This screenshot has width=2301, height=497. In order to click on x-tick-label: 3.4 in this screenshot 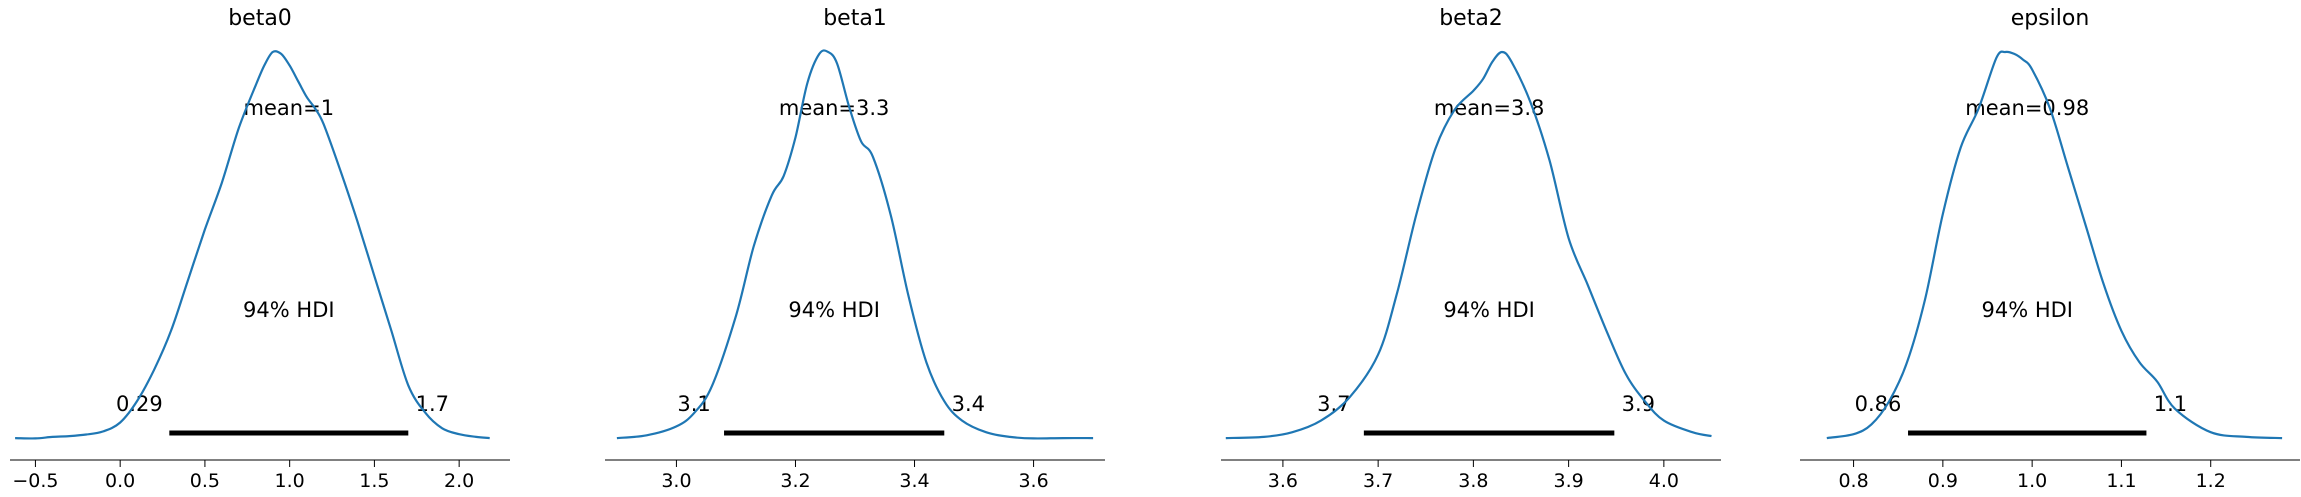, I will do `click(914, 481)`.